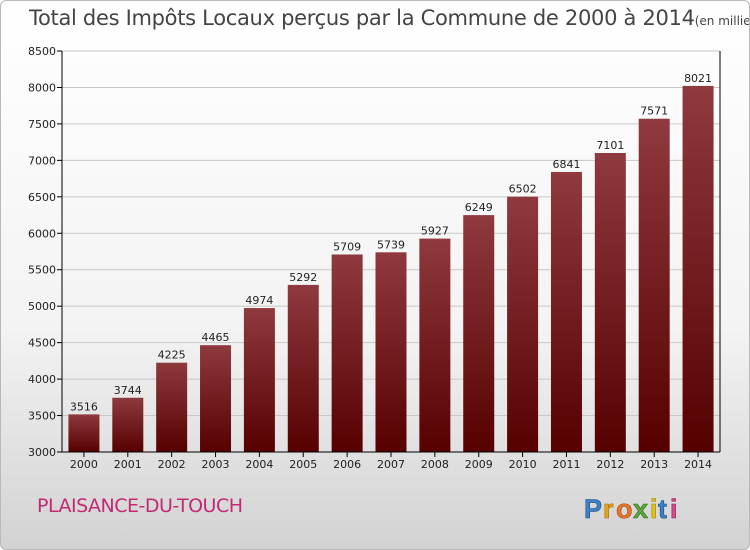  What do you see at coordinates (84, 406) in the screenshot?
I see `data-label: 3516` at bounding box center [84, 406].